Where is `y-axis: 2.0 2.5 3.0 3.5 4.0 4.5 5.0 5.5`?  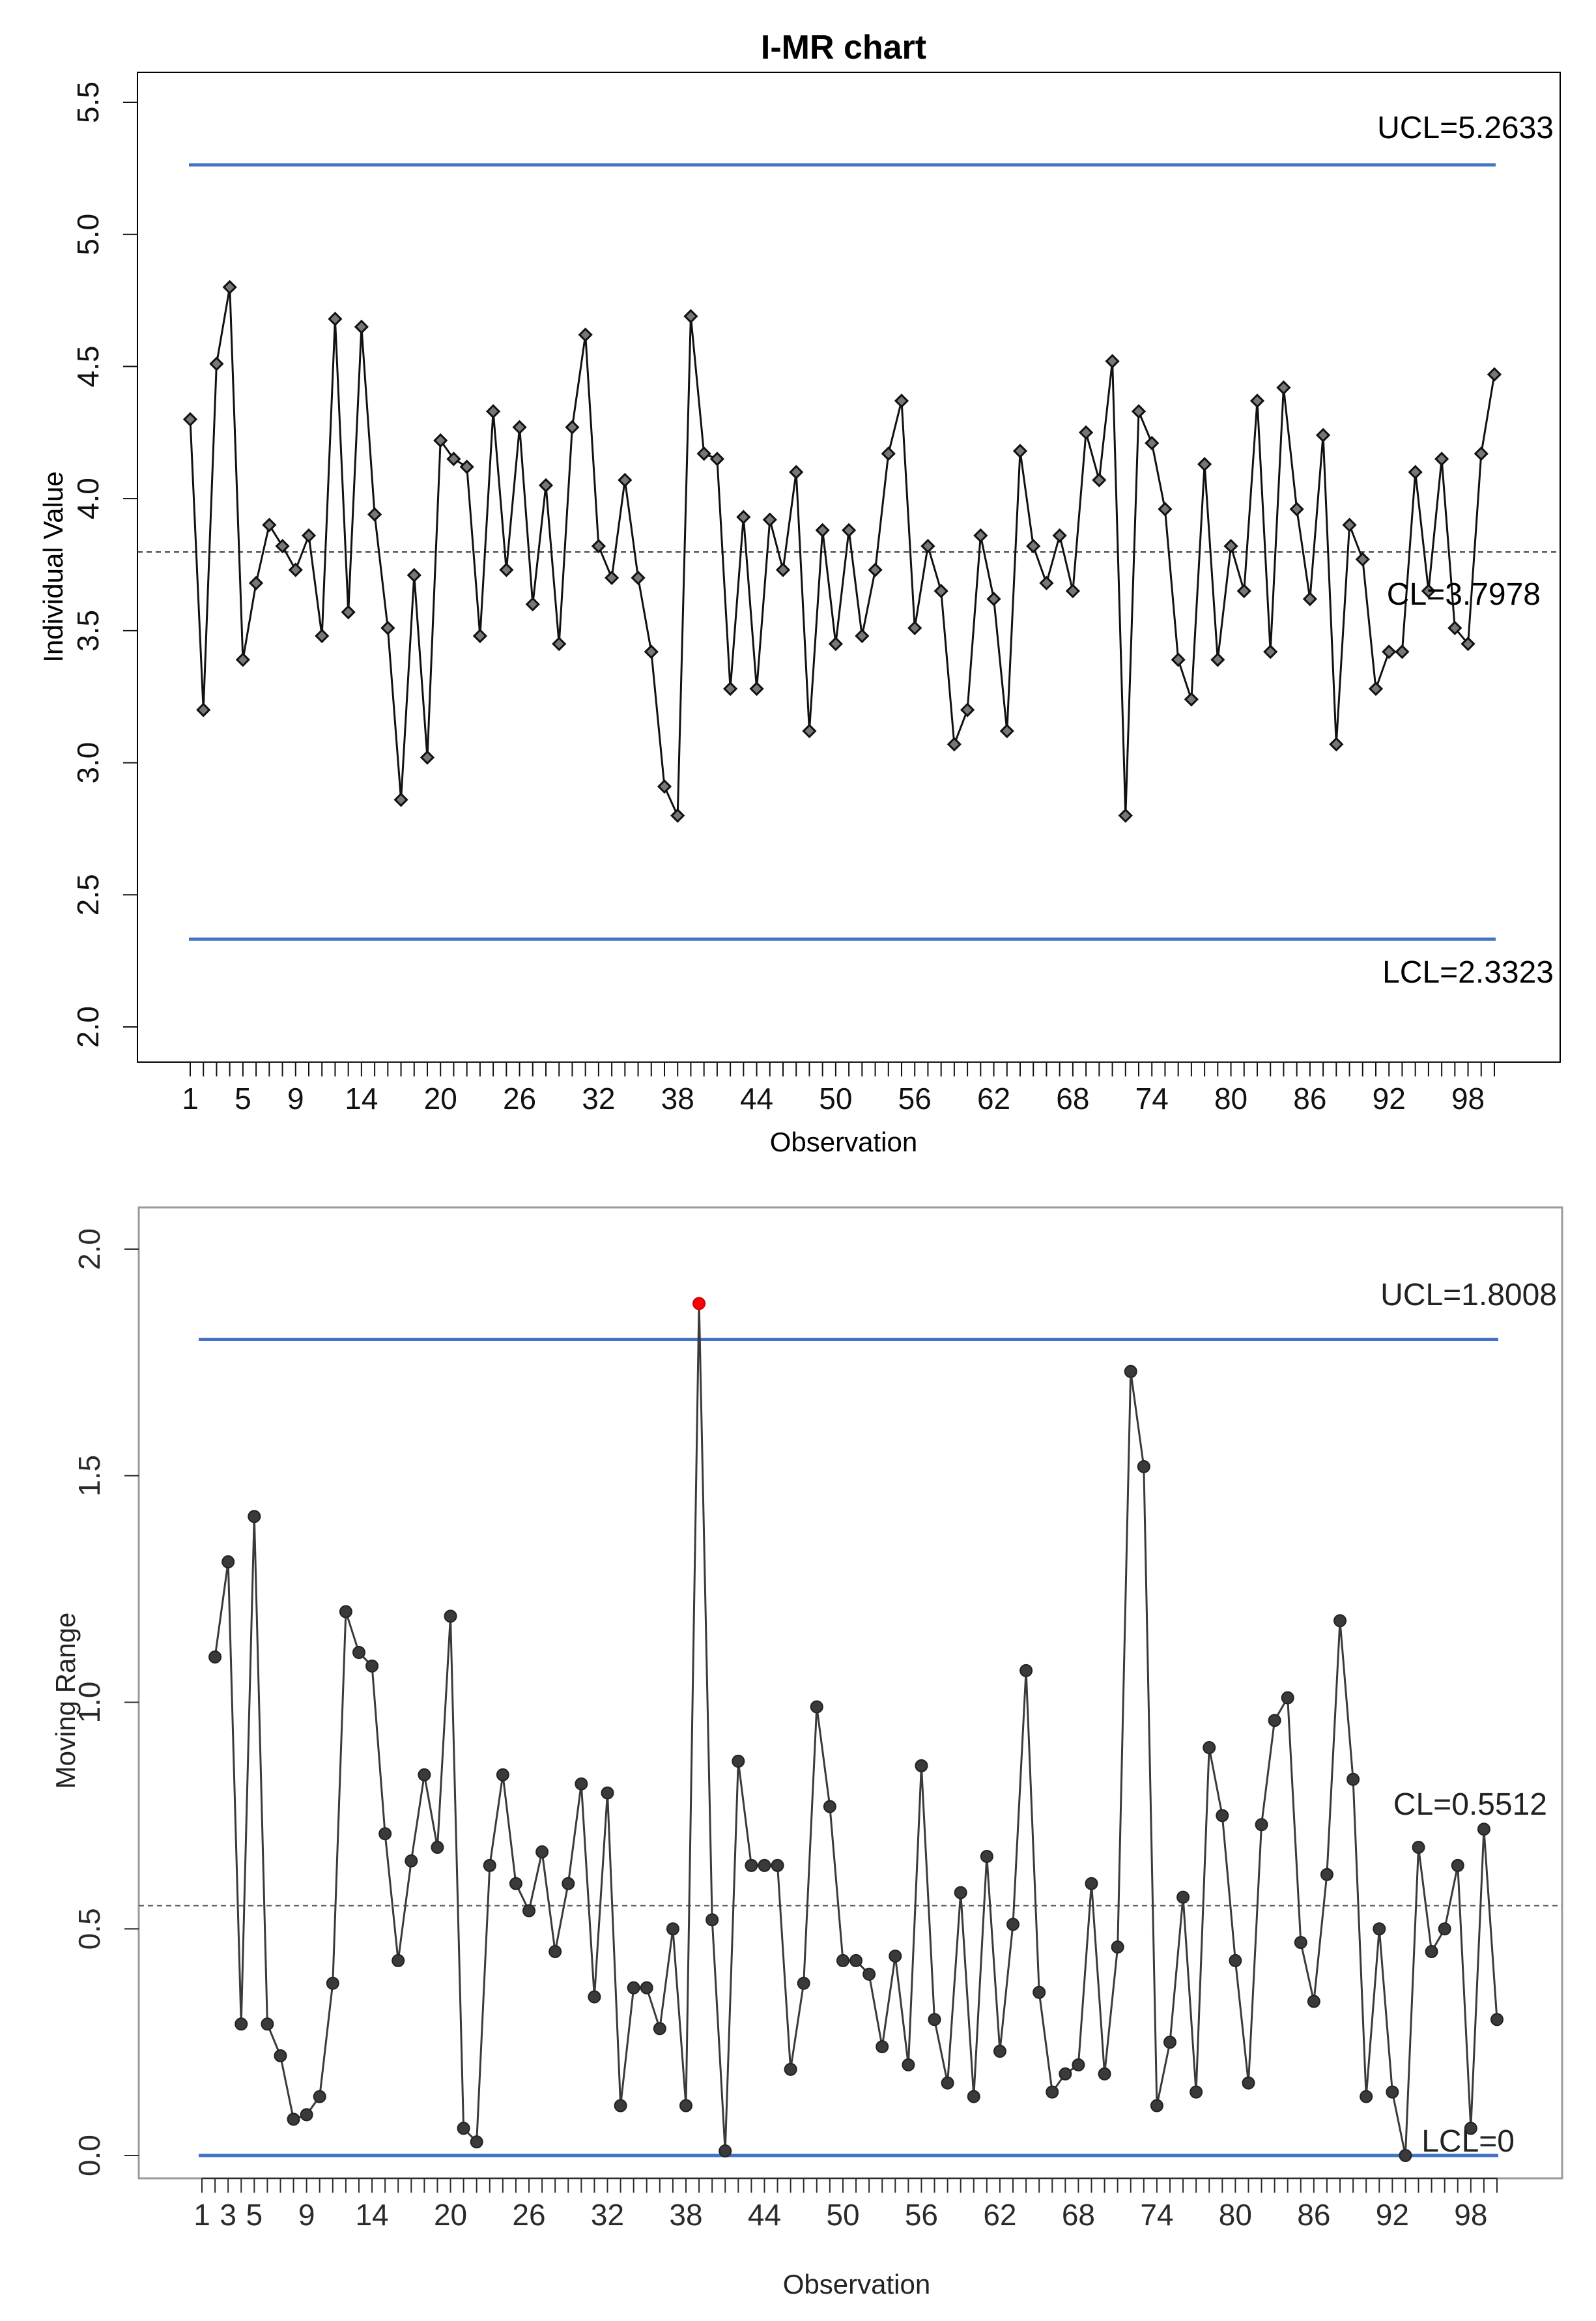 y-axis: 2.0 2.5 3.0 3.5 4.0 4.5 5.0 5.5 is located at coordinates (104, 564).